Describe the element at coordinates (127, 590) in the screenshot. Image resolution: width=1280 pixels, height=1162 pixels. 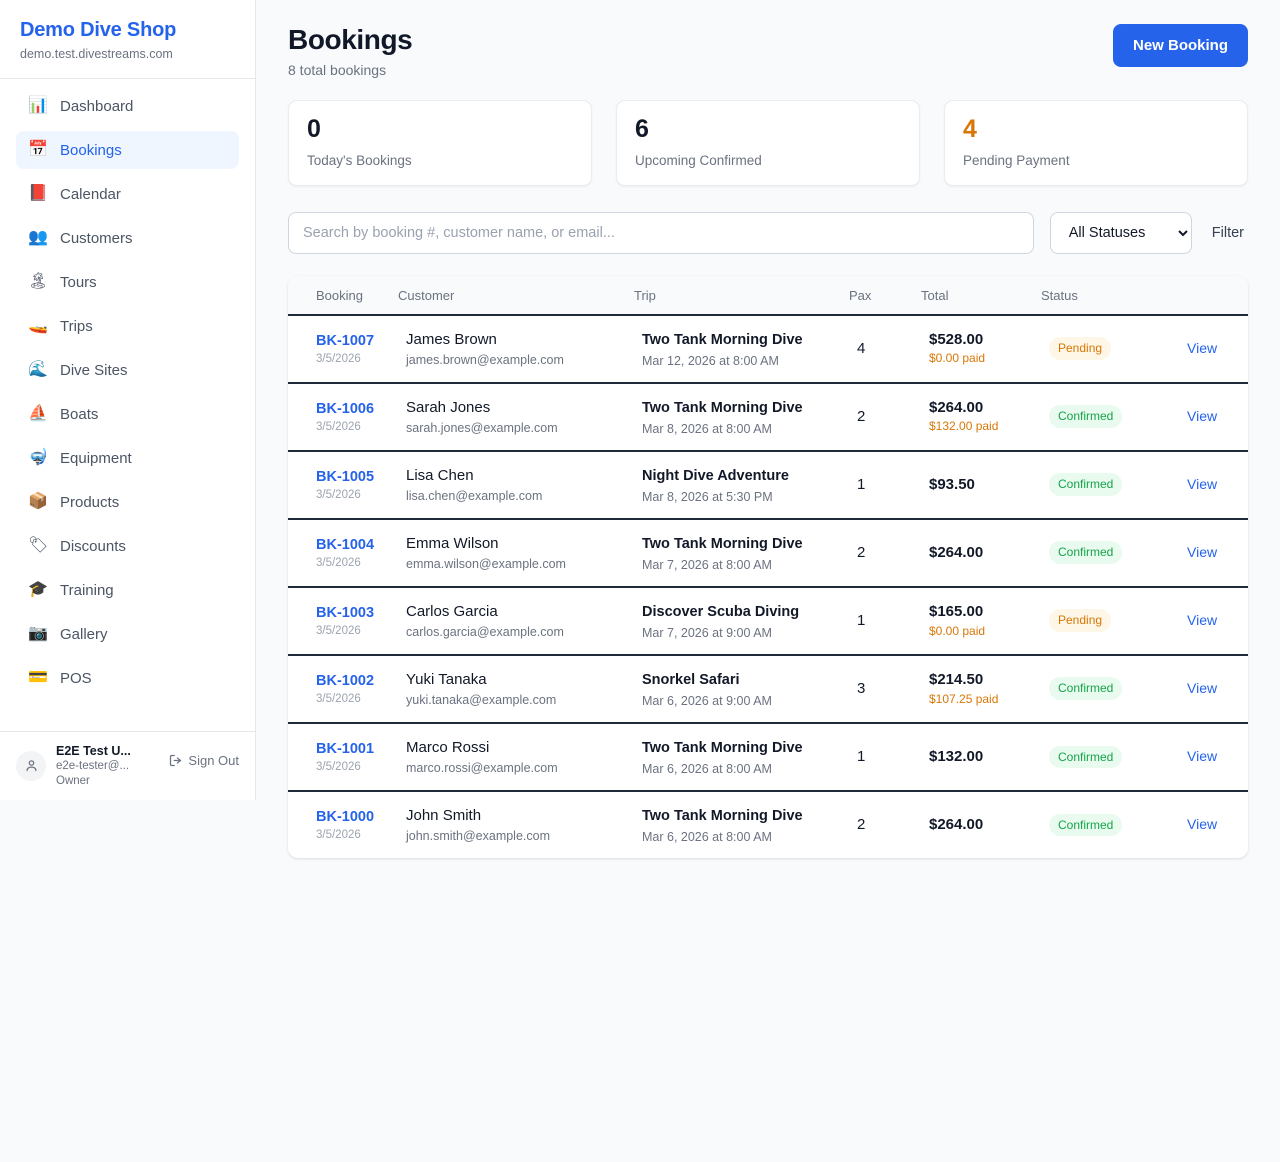
I see `sidebar-item-training: 🎓 Training` at that location.